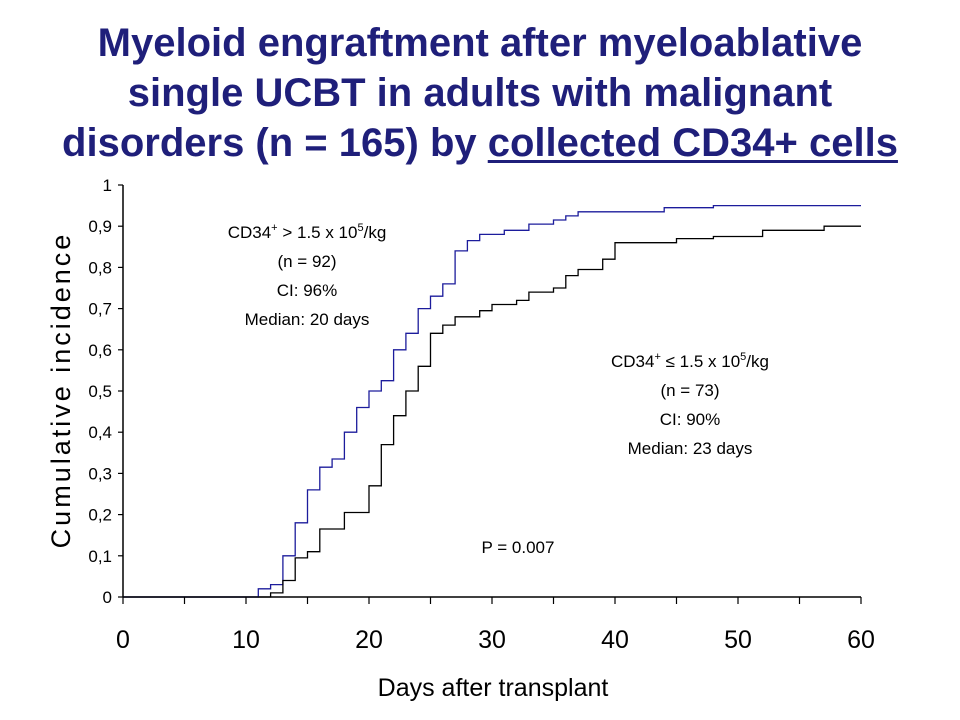 The height and width of the screenshot is (720, 960). I want to click on title-line-2: single UCBT in adults with malignant, so click(480, 93).